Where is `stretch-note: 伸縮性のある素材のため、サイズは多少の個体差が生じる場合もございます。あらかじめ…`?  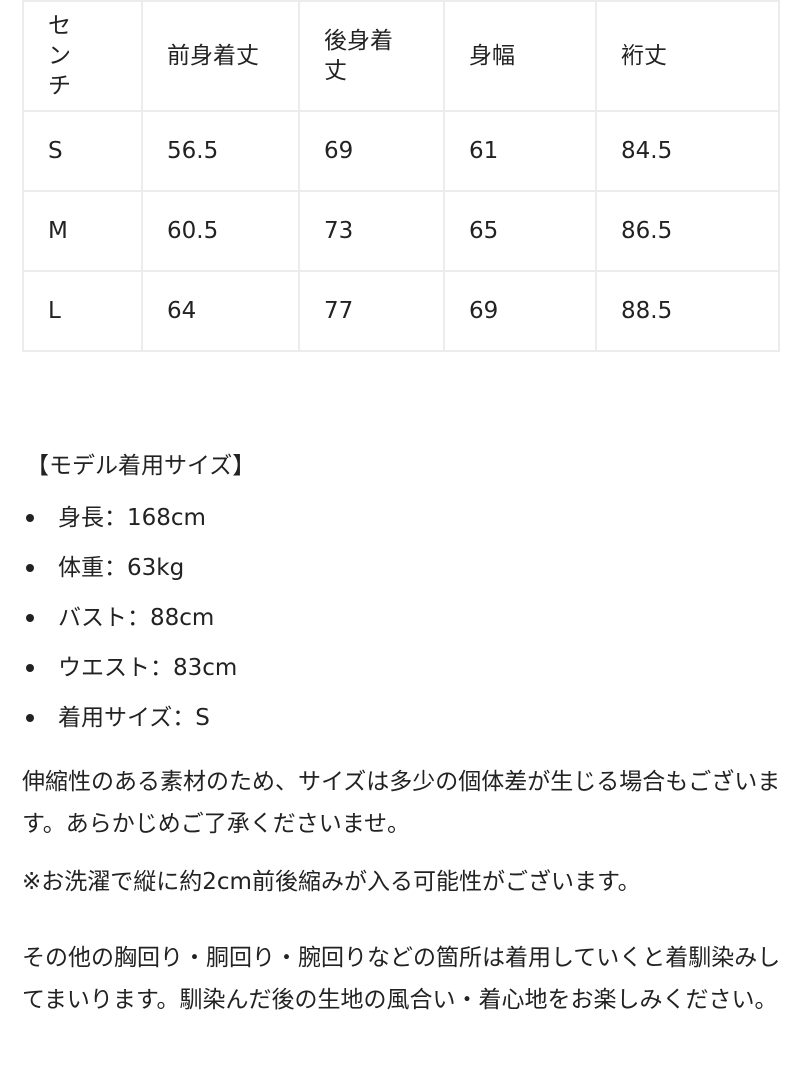
stretch-note: 伸縮性のある素材のため、サイズは多少の個体差が生じる場合もございます。あらかじめ… is located at coordinates (401, 803).